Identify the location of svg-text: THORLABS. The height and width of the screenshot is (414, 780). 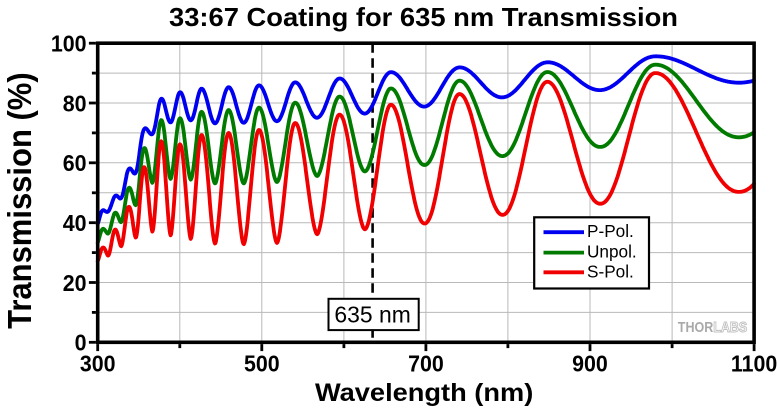
(712, 326).